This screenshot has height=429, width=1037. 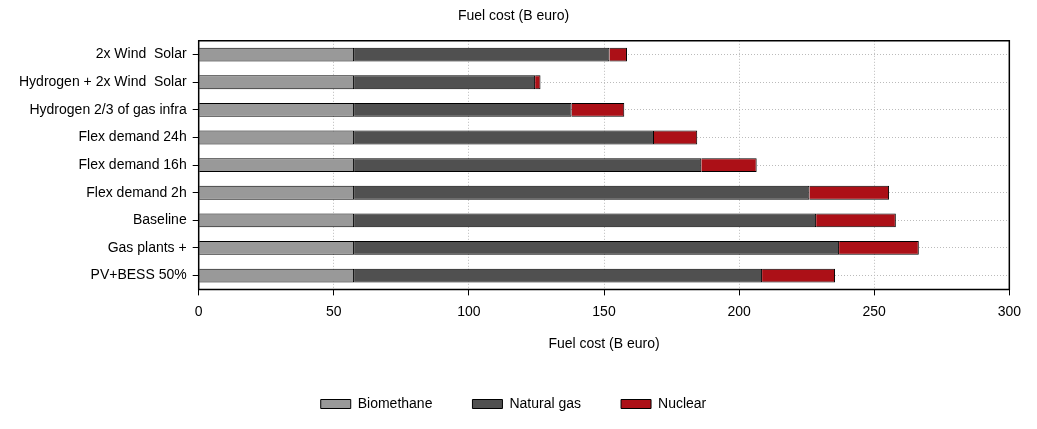 What do you see at coordinates (513, 15) in the screenshot?
I see `chart-title: Fuel cost (B euro)` at bounding box center [513, 15].